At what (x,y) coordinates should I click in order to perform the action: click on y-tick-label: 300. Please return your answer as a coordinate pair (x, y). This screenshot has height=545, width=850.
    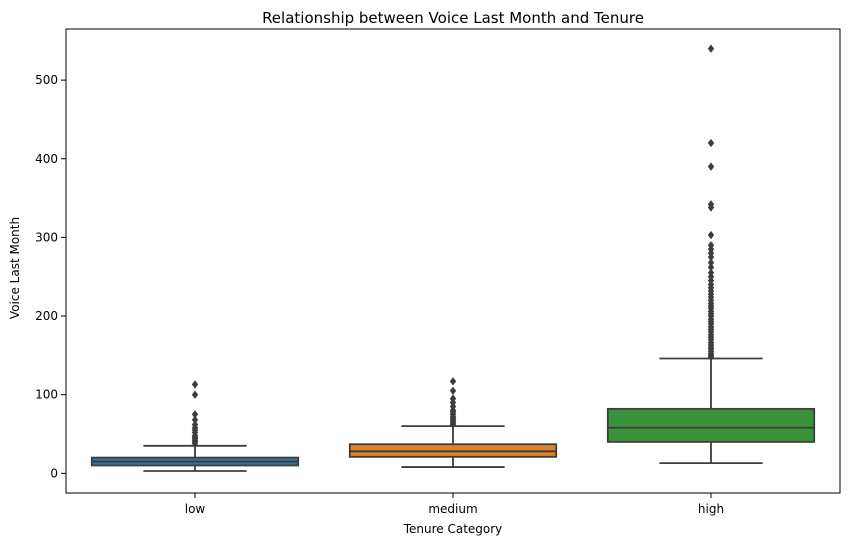
    Looking at the image, I should click on (46, 237).